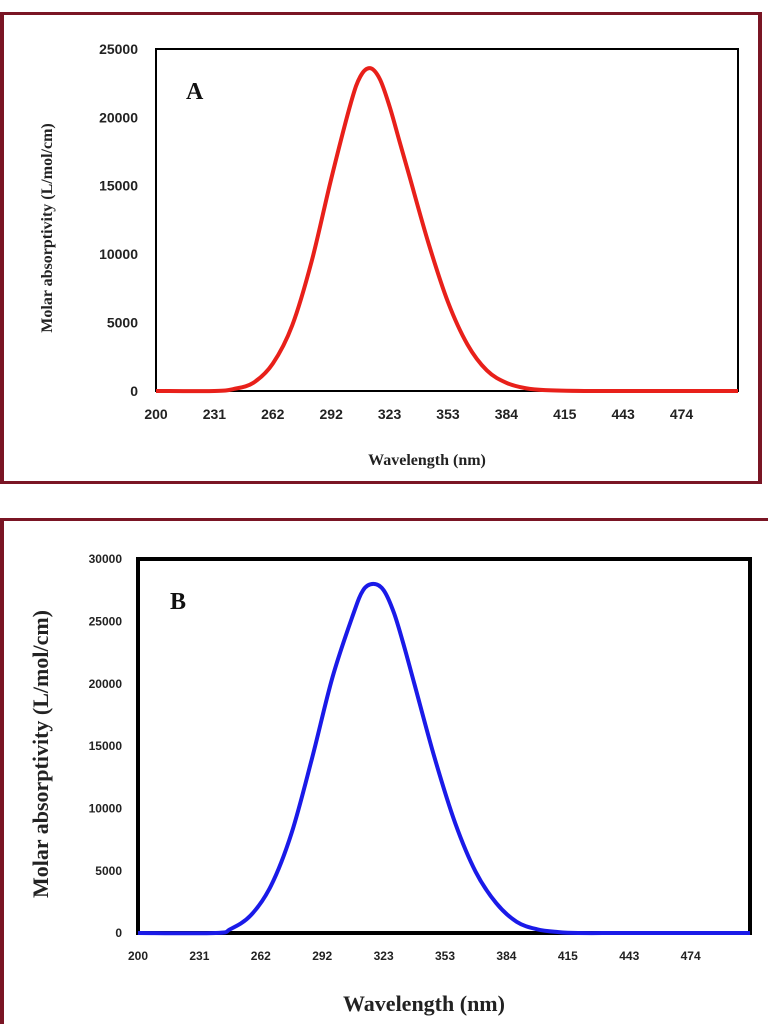 The image size is (768, 1027). I want to click on panel-label: B, so click(178, 602).